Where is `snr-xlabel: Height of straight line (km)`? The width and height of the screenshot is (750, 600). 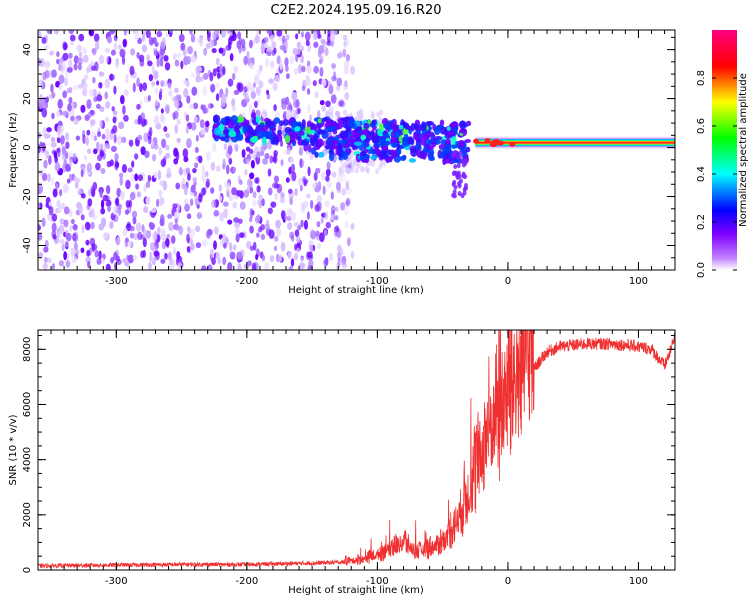
snr-xlabel: Height of straight line (km) is located at coordinates (356, 590).